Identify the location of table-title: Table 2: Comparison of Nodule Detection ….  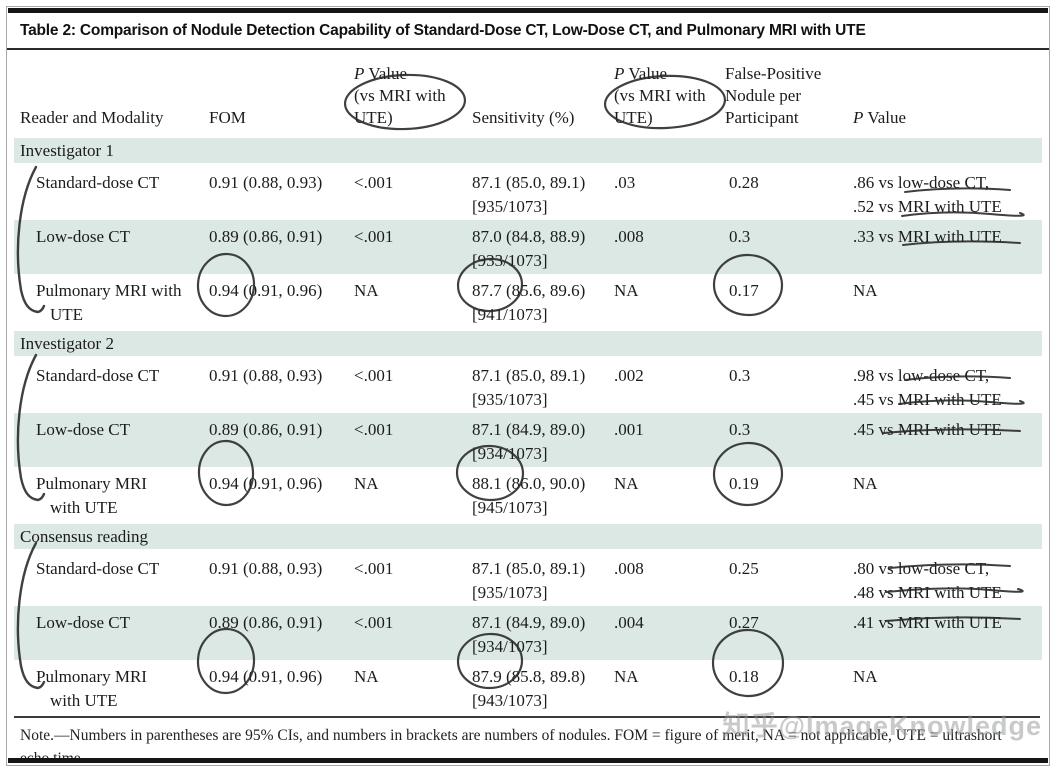
(443, 30).